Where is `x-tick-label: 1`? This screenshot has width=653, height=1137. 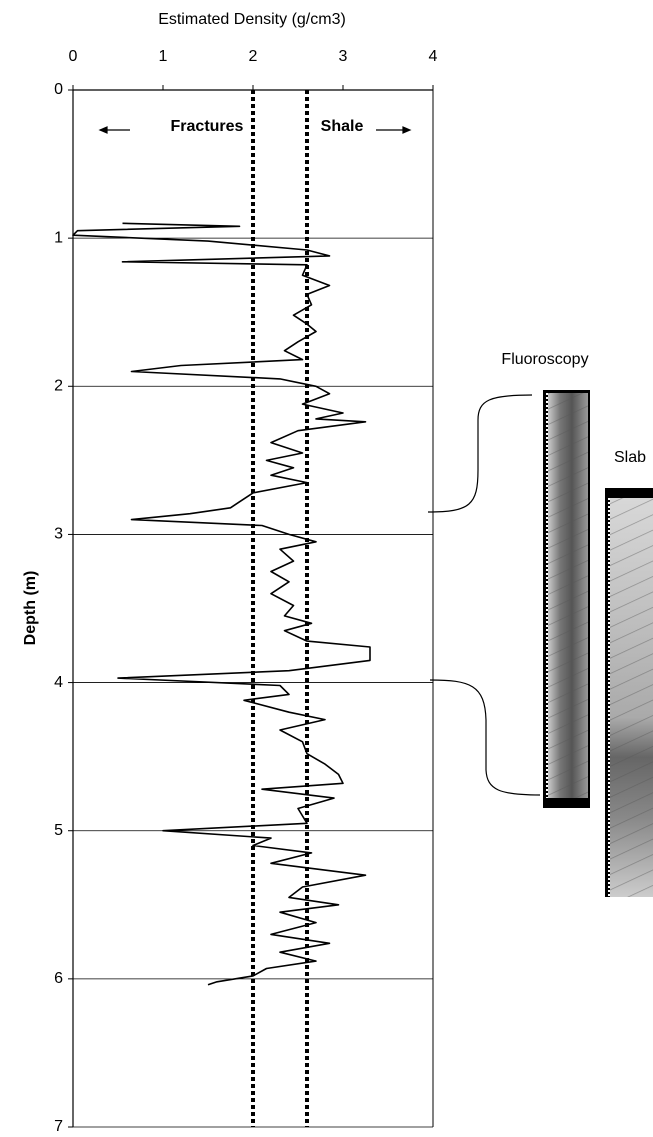
x-tick-label: 1 is located at coordinates (163, 56).